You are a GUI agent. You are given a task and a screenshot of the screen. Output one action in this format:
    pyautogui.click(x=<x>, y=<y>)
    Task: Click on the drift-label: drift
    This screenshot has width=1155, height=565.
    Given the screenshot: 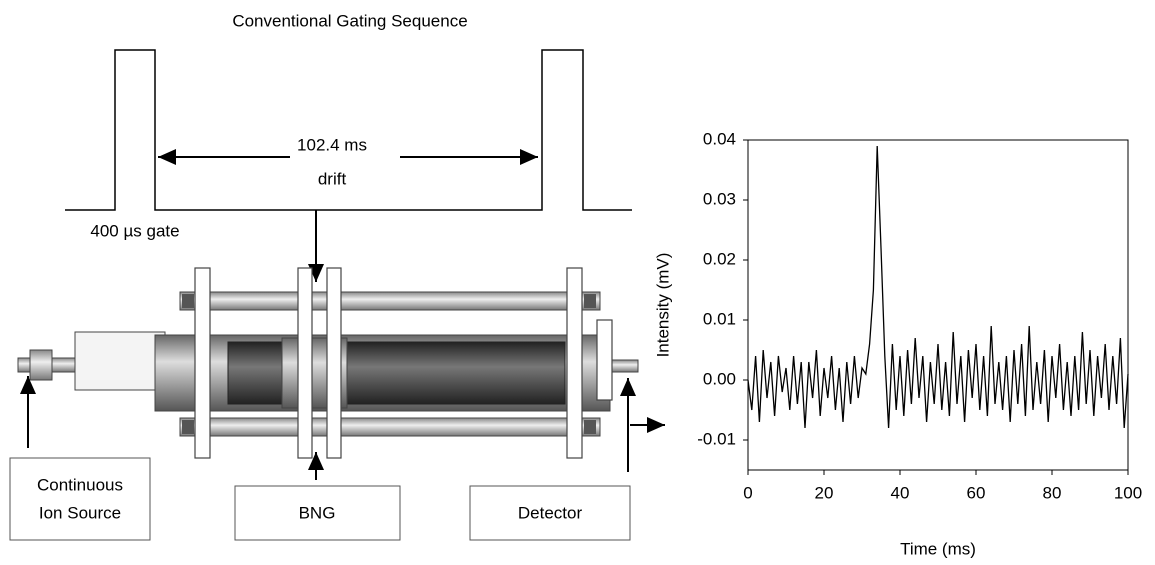 What is the action you would take?
    pyautogui.click(x=332, y=178)
    